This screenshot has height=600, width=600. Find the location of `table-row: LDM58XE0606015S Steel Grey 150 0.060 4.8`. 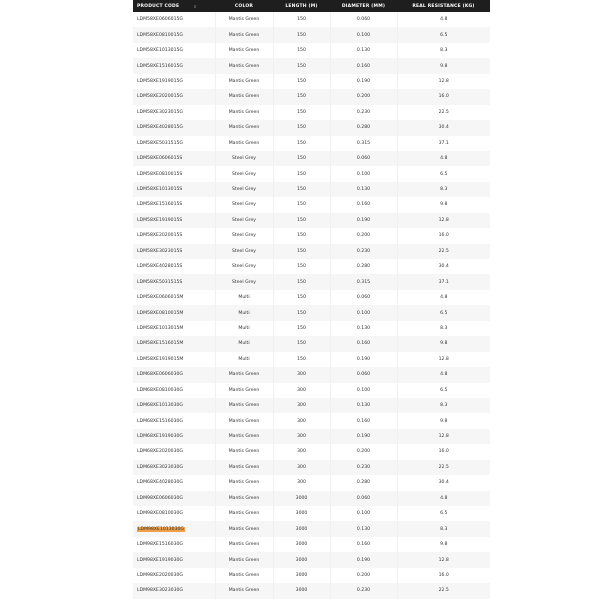

table-row: LDM58XE0606015S Steel Grey 150 0.060 4.8 is located at coordinates (311, 158).